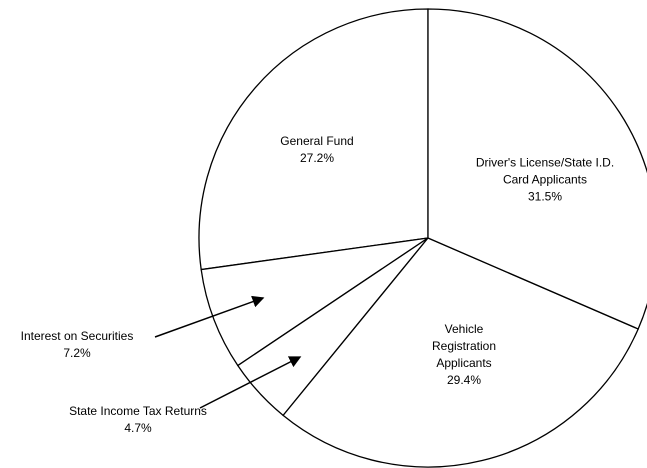 The height and width of the screenshot is (468, 647). Describe the element at coordinates (464, 380) in the screenshot. I see `value-label: 29.4%` at that location.